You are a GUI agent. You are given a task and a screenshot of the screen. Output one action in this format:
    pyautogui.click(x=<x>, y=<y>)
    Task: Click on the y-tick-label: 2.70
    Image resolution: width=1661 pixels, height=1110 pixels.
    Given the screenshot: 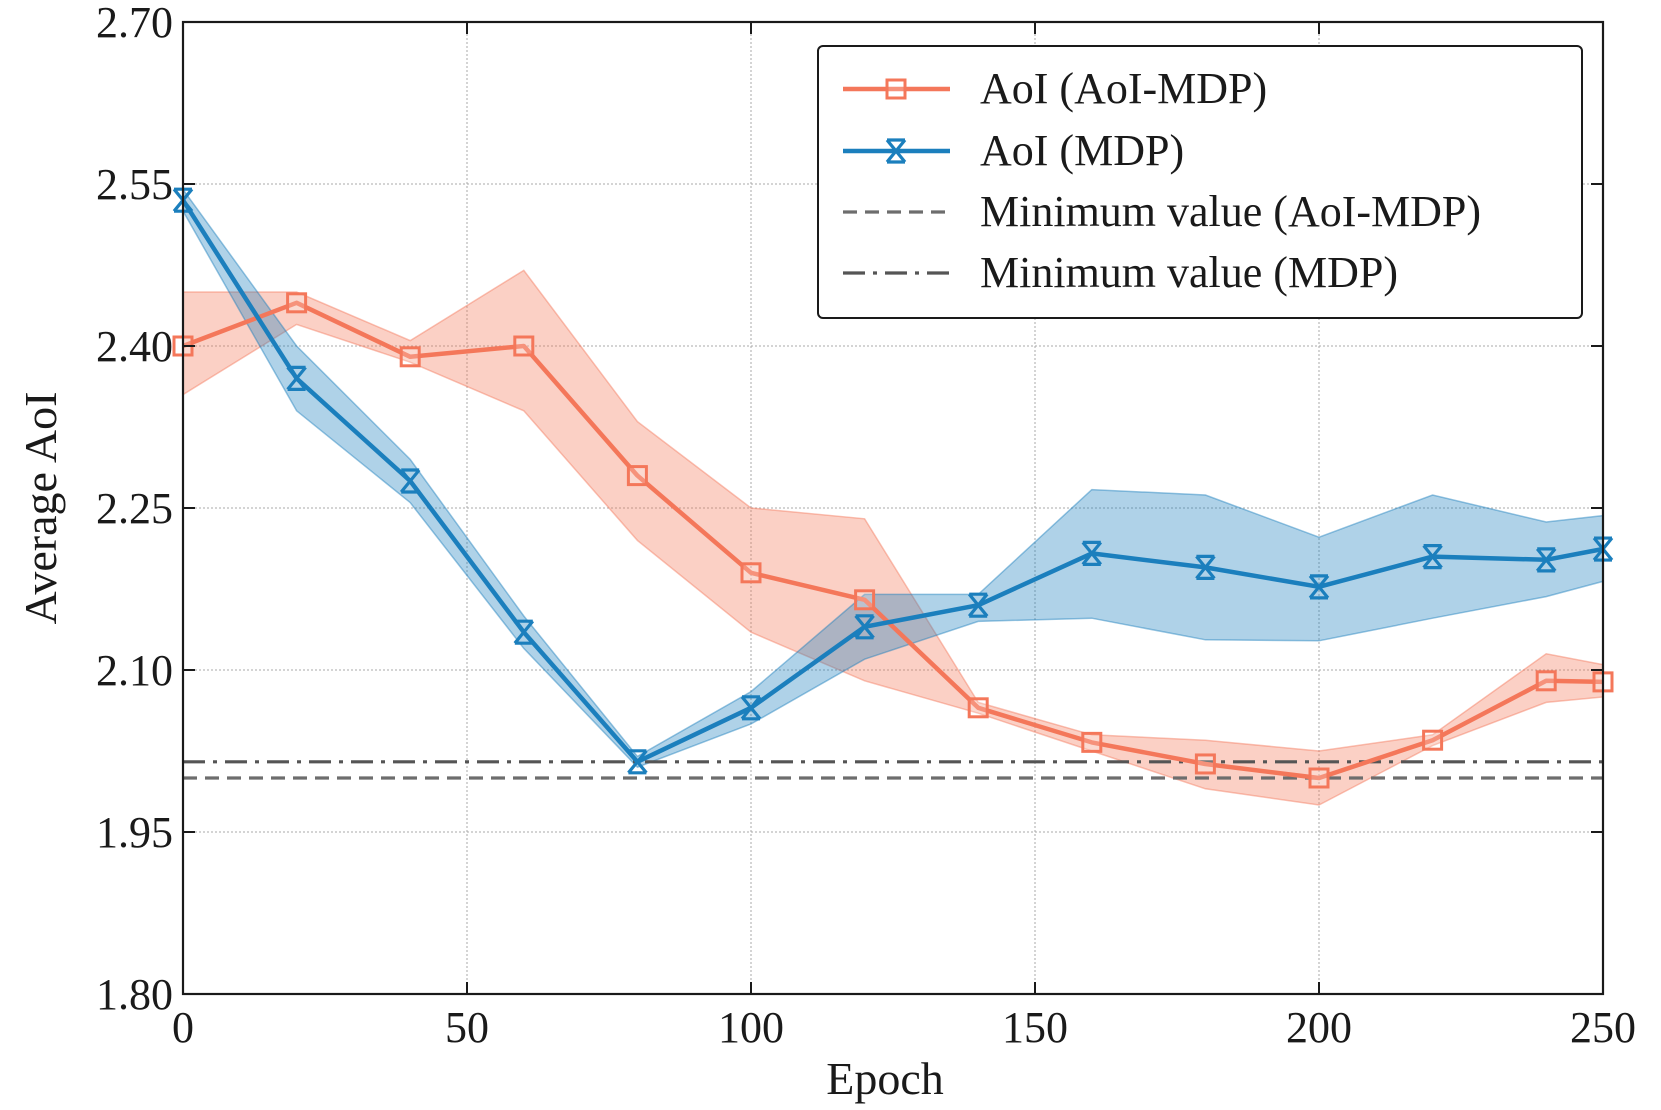 What is the action you would take?
    pyautogui.click(x=134, y=23)
    